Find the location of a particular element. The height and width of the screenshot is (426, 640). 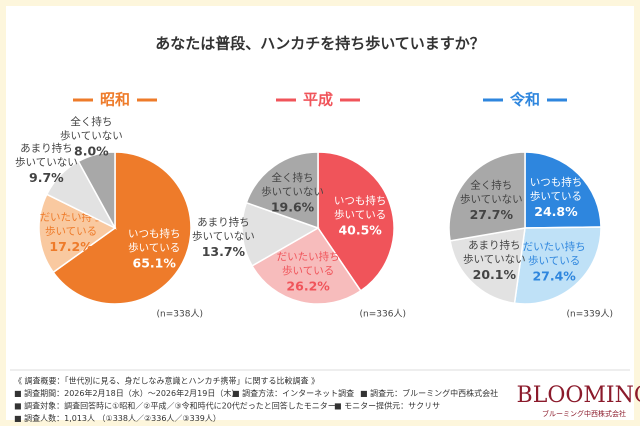

pie-title: 令和 is located at coordinates (525, 100).